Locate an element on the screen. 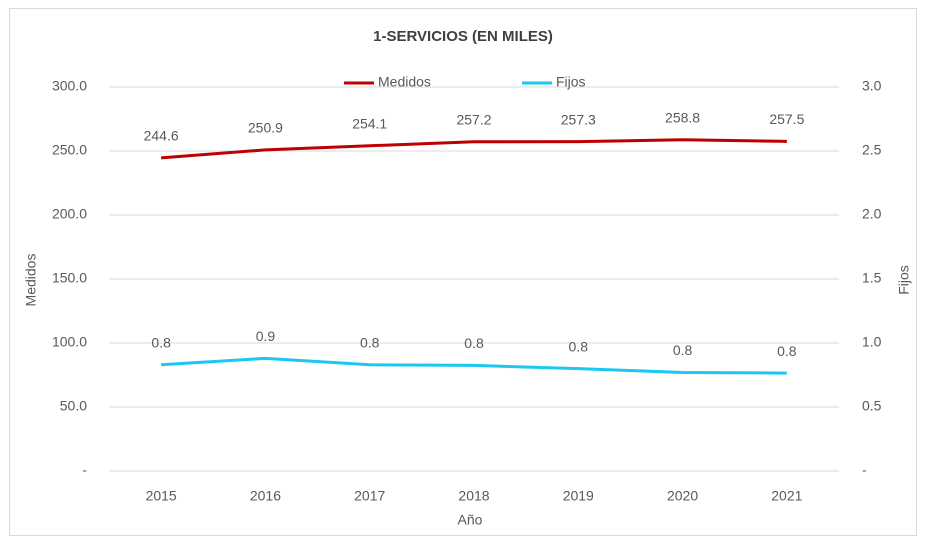 The width and height of the screenshot is (926, 538). data-label: 257.2 is located at coordinates (473, 119).